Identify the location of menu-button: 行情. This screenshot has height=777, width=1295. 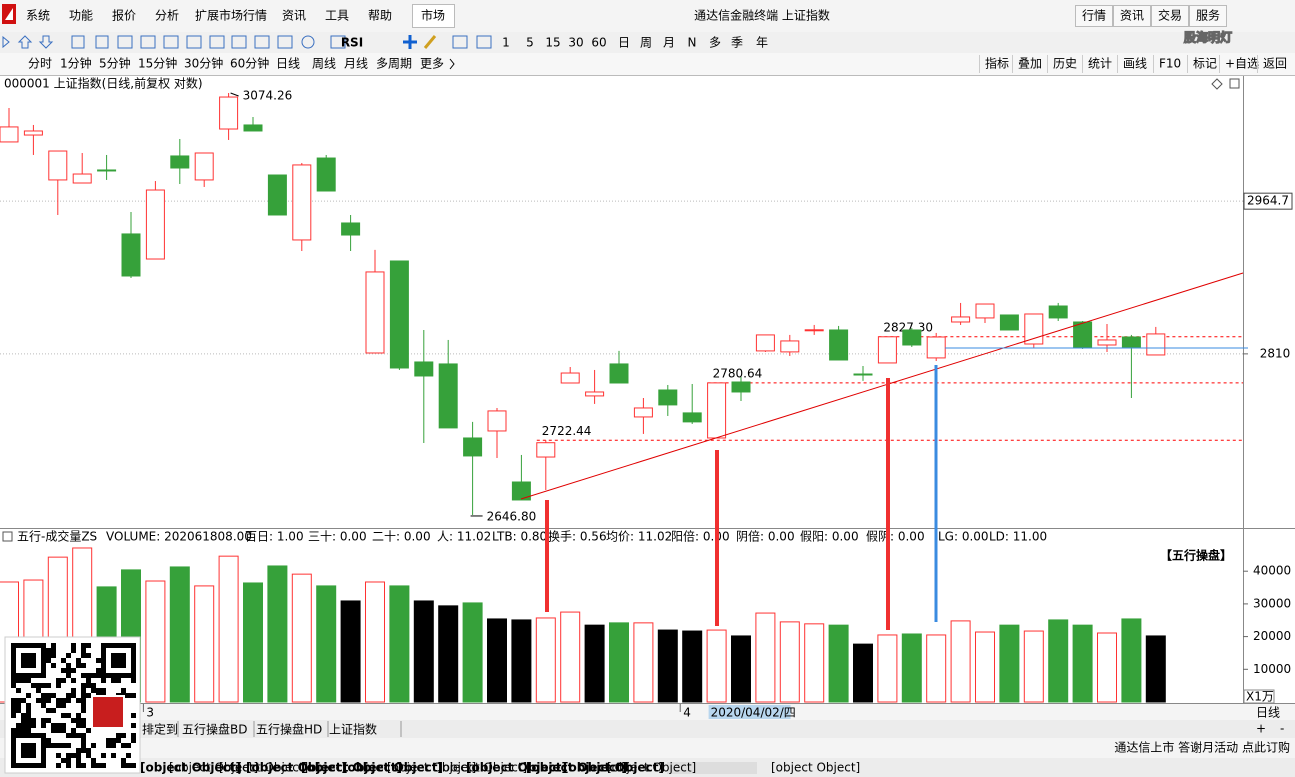
(1094, 16).